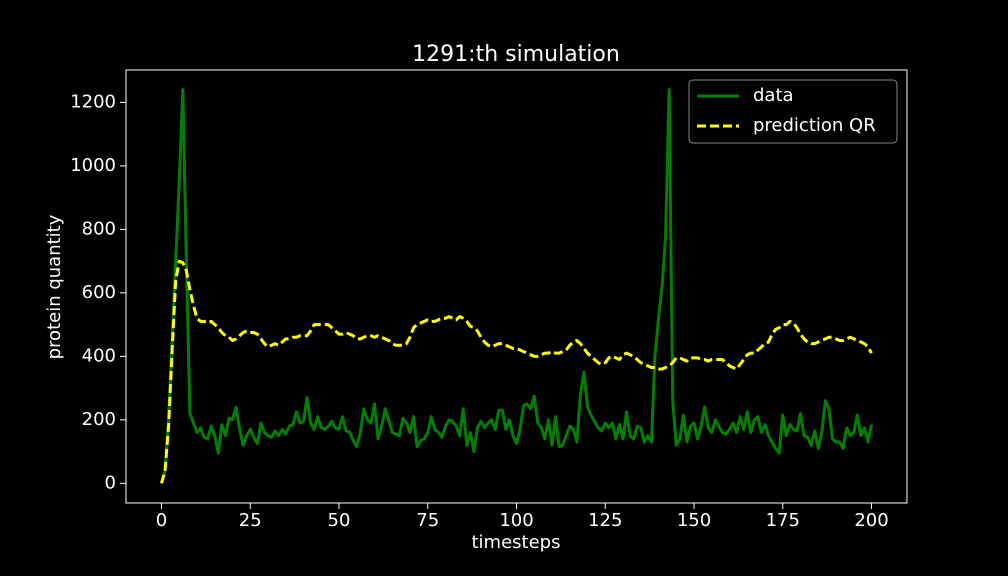  Describe the element at coordinates (99, 355) in the screenshot. I see `y-tick-label: 400` at that location.